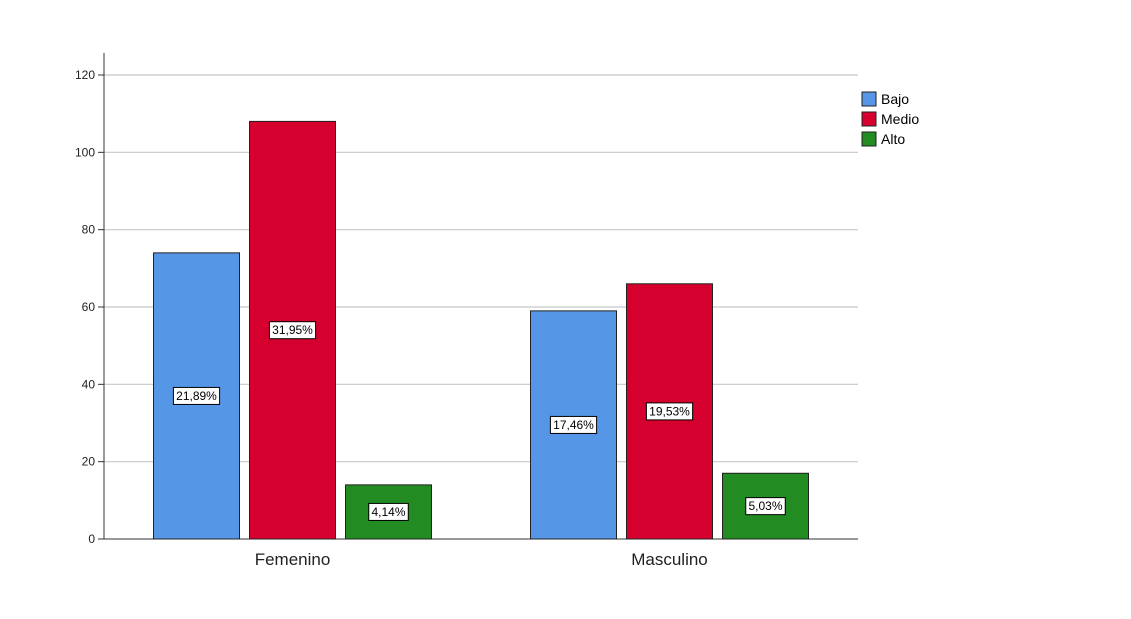 The width and height of the screenshot is (1131, 619). Describe the element at coordinates (89, 462) in the screenshot. I see `y-tick-label: 20` at that location.